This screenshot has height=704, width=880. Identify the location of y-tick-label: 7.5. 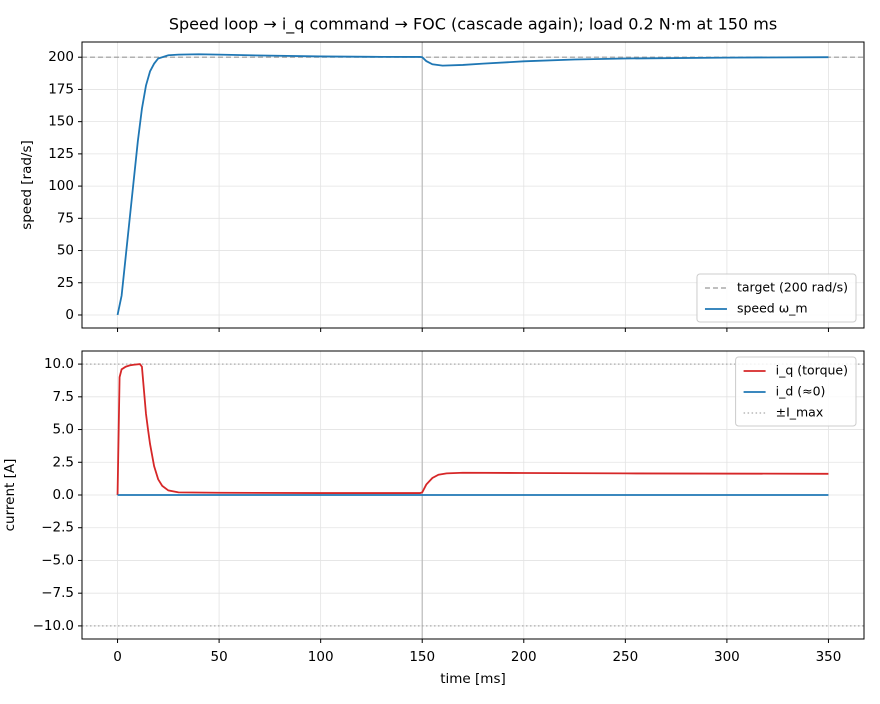
(63, 397).